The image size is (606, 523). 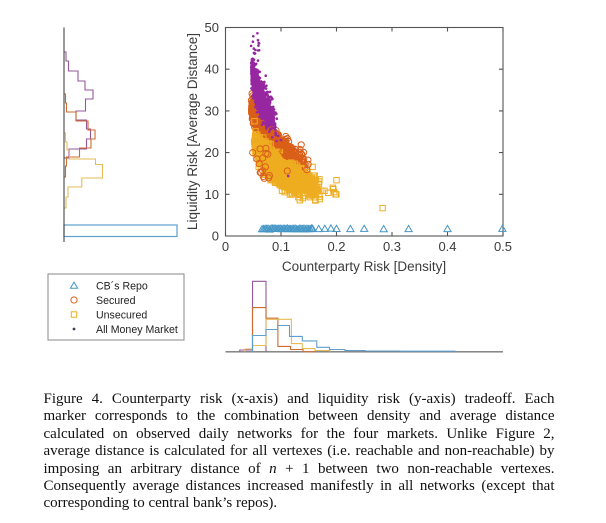 I want to click on svg-text: 0.5, so click(x=503, y=246).